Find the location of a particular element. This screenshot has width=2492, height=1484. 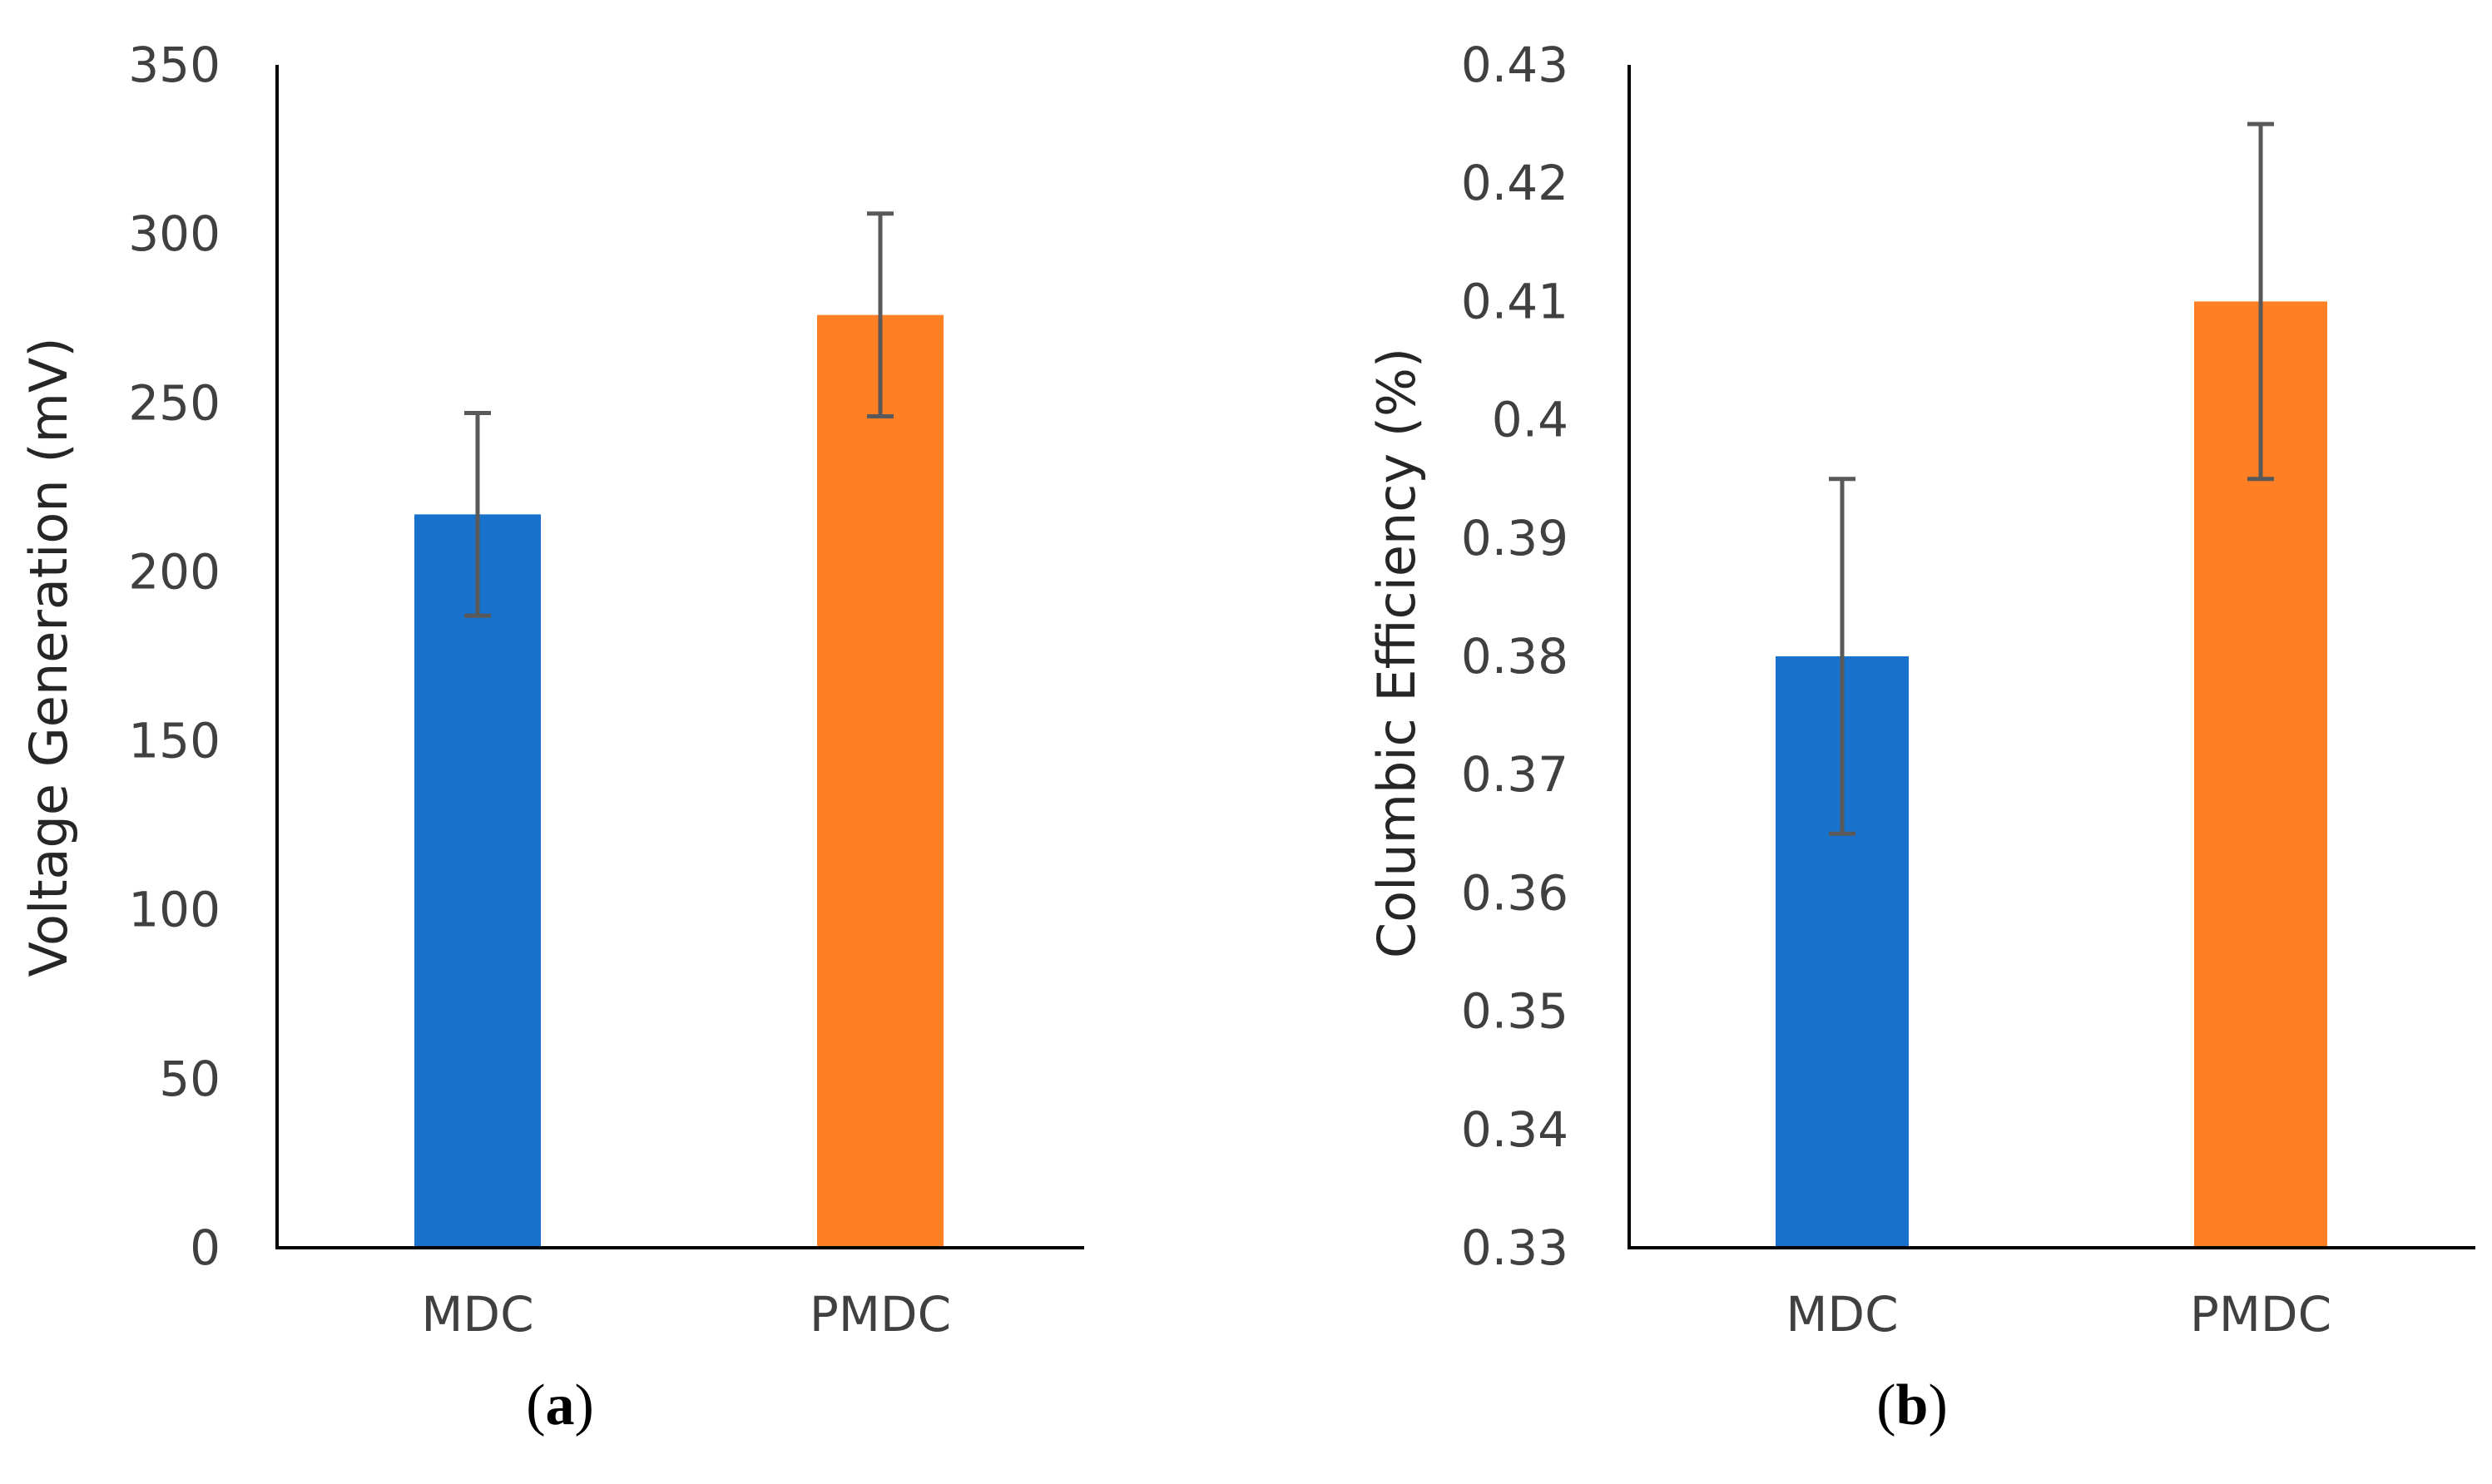

y-tick-label-b-6: 0.39 is located at coordinates (1514, 538).